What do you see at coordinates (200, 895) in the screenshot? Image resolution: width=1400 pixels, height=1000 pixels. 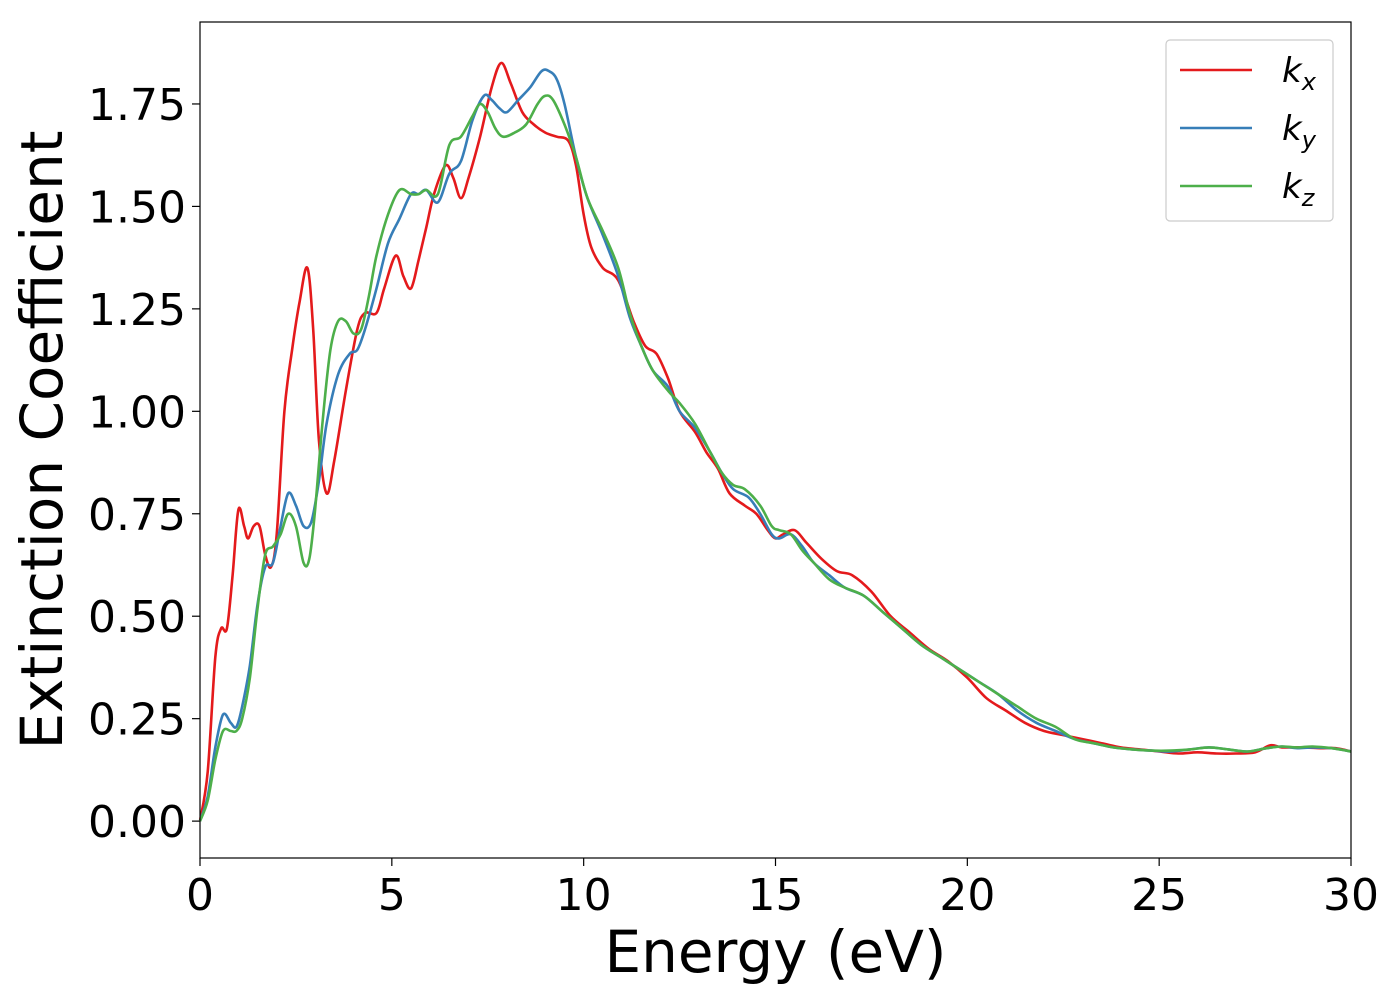 I see `x-tick-label: 0` at bounding box center [200, 895].